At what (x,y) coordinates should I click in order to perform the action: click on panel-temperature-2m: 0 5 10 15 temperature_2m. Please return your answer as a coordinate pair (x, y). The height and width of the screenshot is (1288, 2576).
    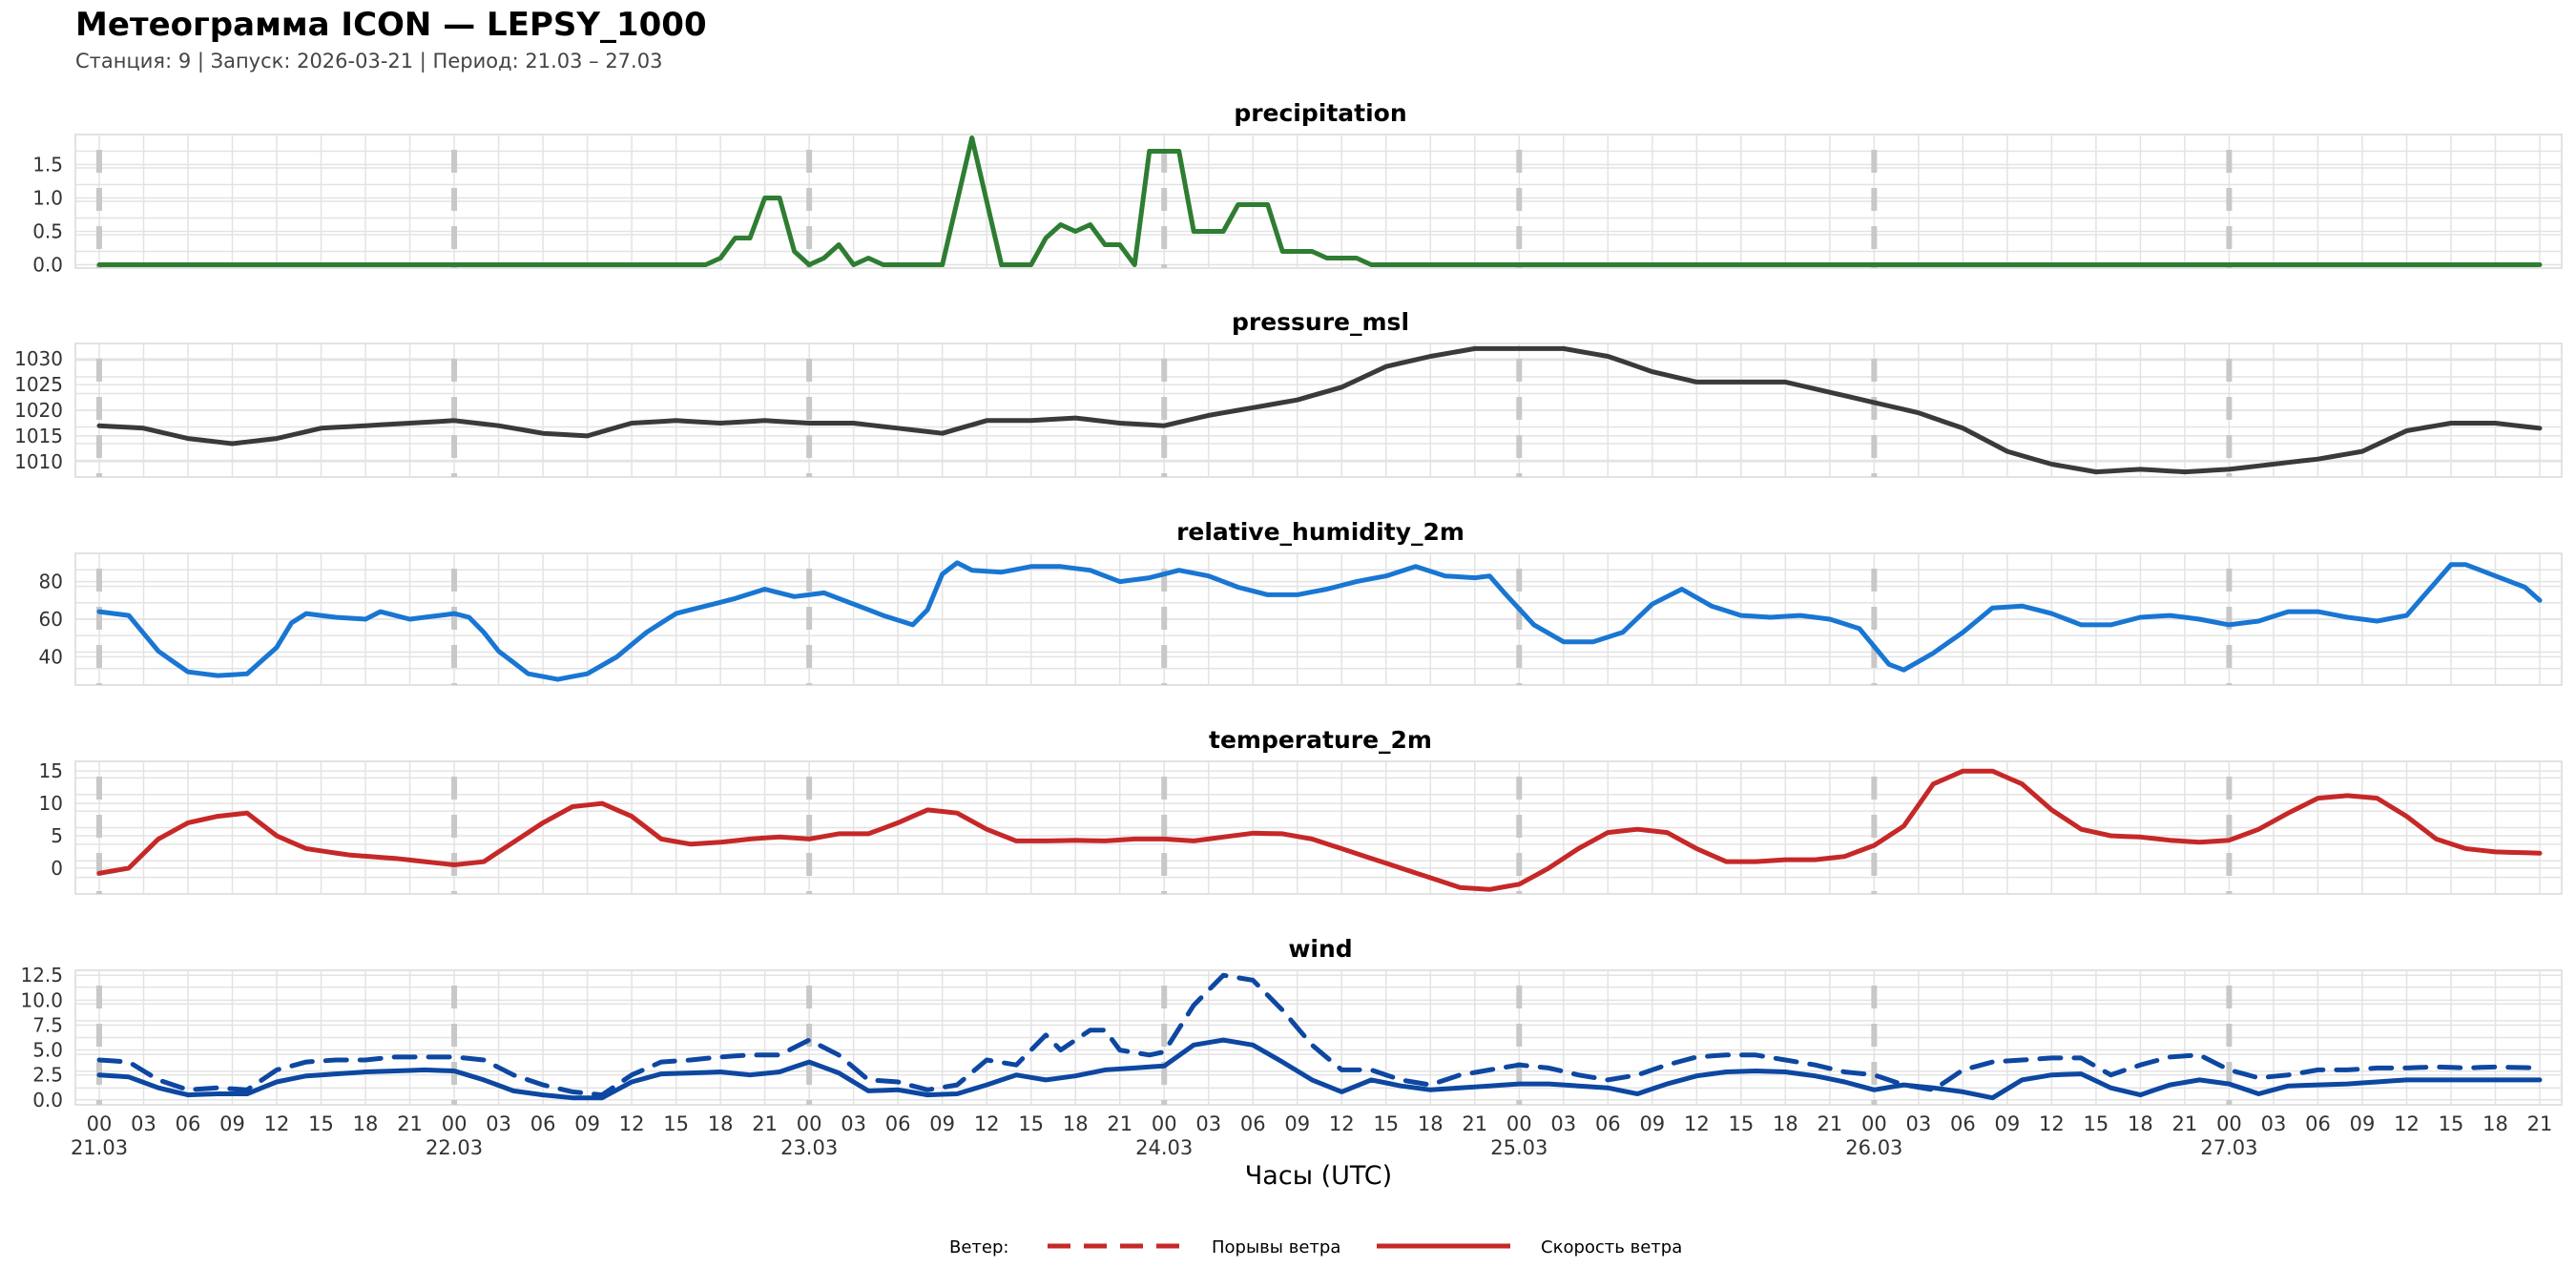
    Looking at the image, I should click on (1301, 810).